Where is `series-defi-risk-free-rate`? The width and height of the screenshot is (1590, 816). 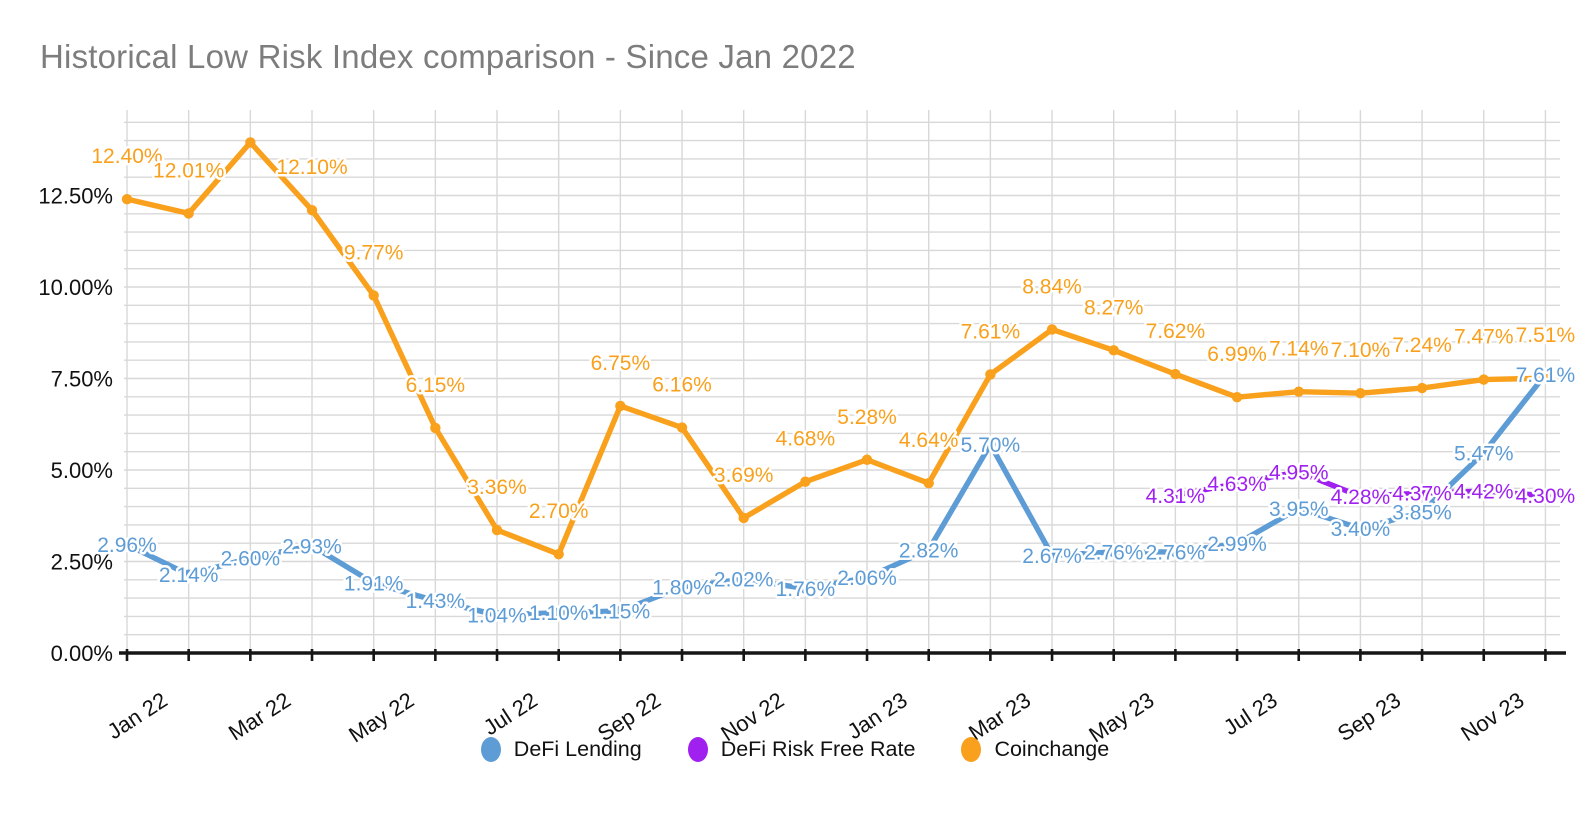 series-defi-risk-free-rate is located at coordinates (1360, 484).